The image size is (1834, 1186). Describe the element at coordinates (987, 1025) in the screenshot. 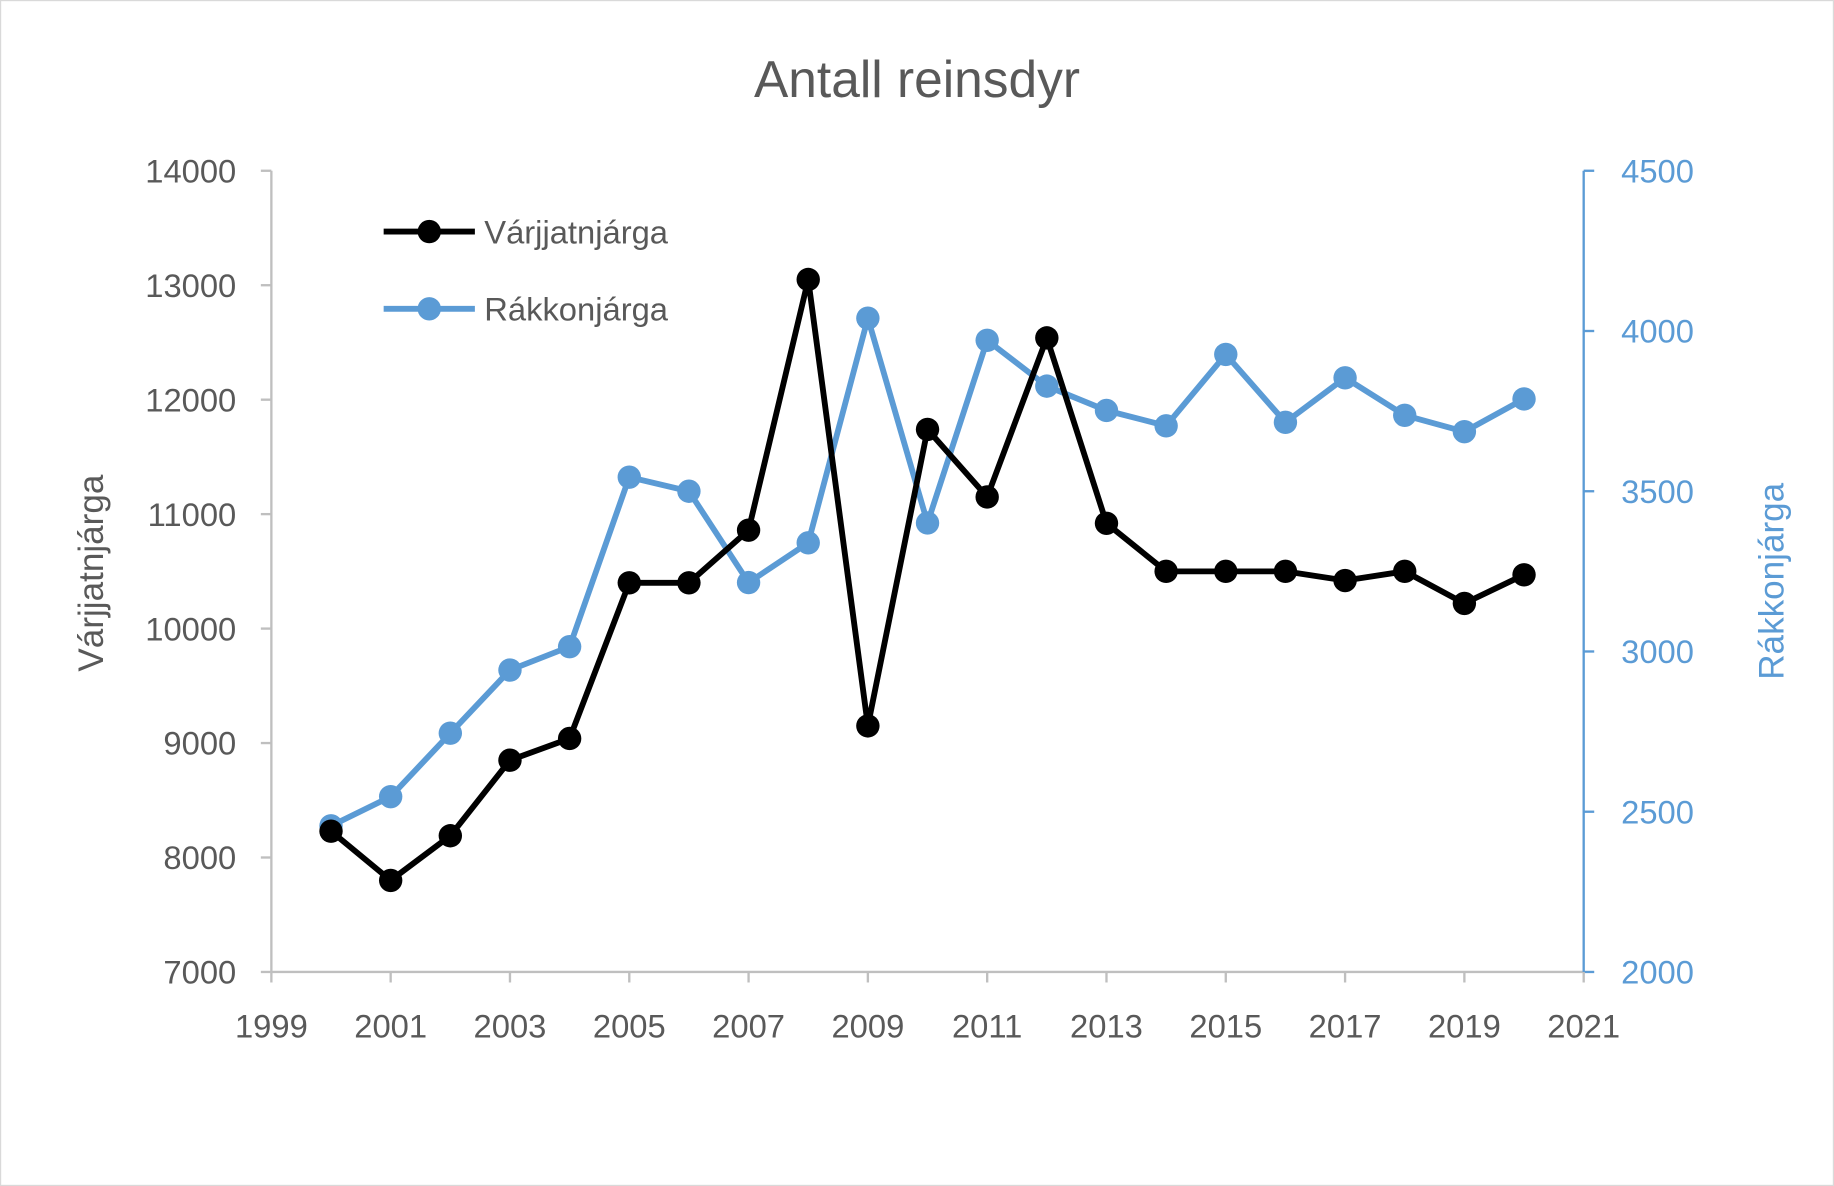

I see `x-tick-label: 2011` at that location.